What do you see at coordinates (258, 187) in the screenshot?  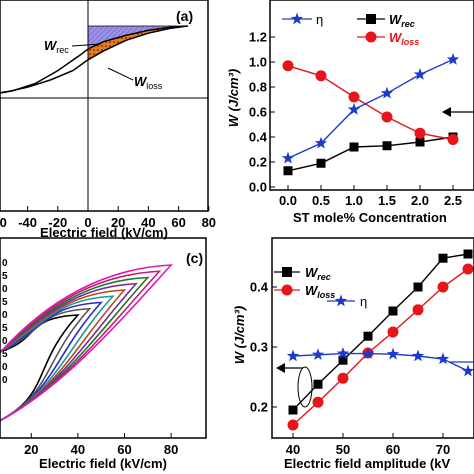 I see `panel-b-y-tick-label: 0.0` at bounding box center [258, 187].